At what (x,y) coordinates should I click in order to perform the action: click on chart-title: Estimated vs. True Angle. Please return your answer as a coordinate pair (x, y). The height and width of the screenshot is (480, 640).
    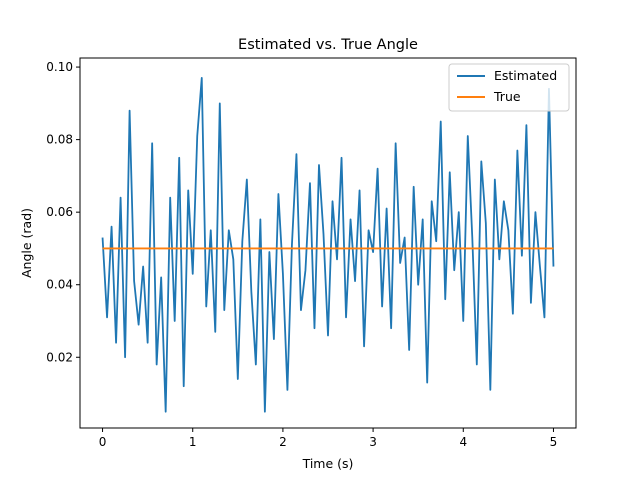
    Looking at the image, I should click on (328, 45).